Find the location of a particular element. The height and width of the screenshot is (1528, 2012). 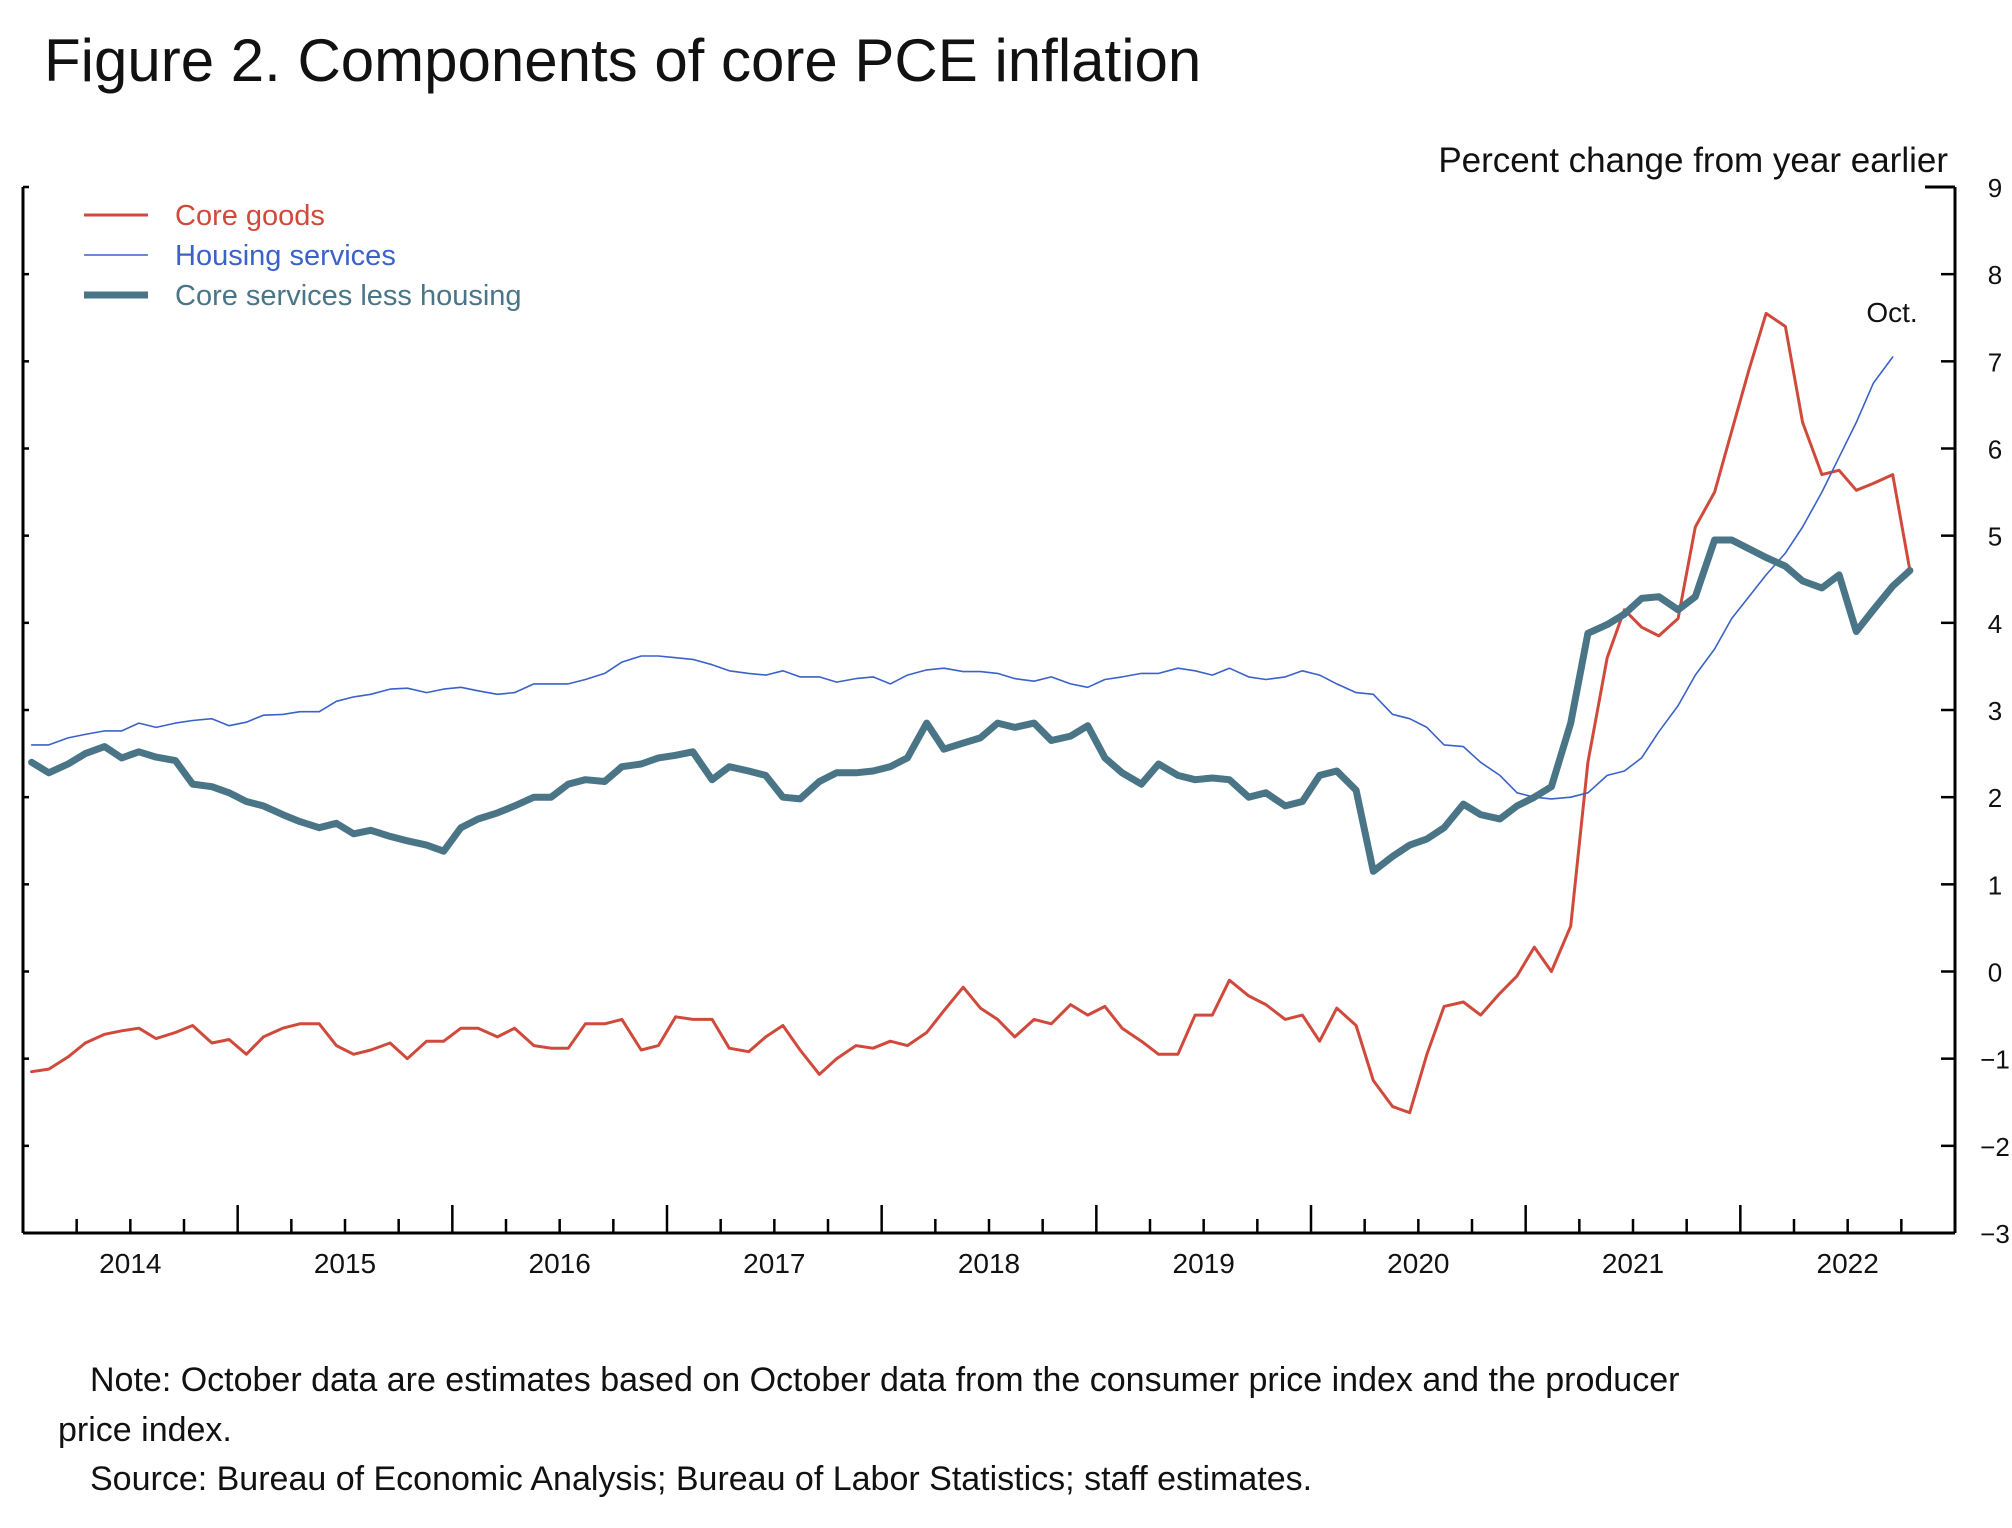

y-tick-label: 9 is located at coordinates (1995, 188).